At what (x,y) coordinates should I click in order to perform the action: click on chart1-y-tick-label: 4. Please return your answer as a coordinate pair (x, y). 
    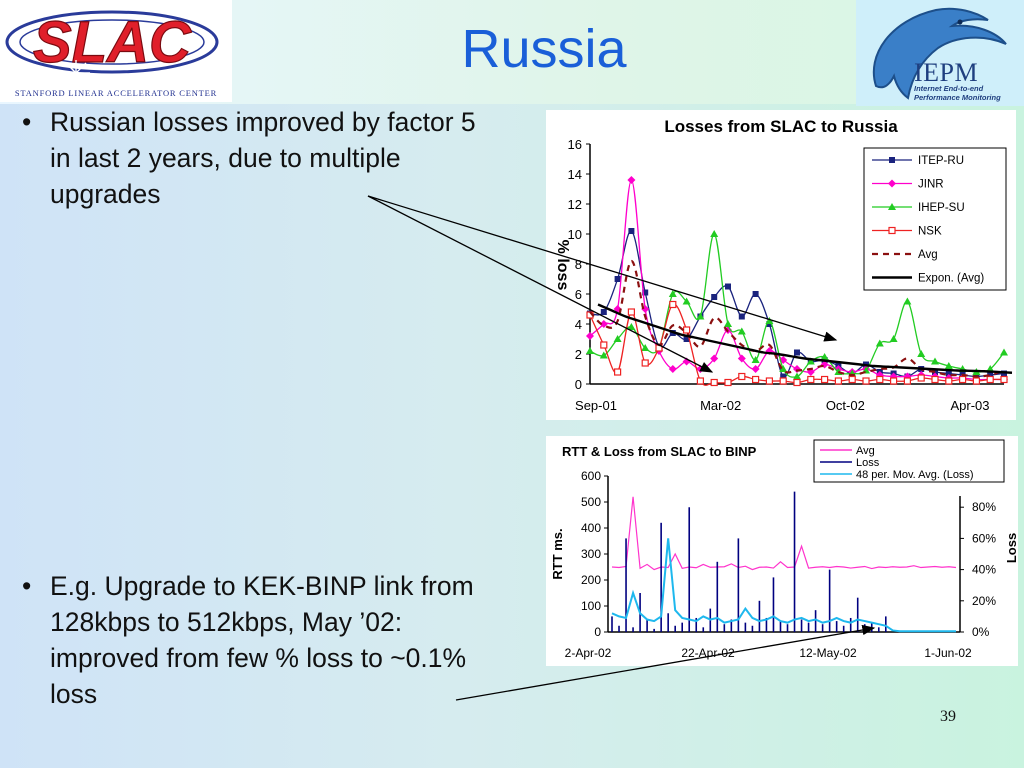
    Looking at the image, I should click on (578, 324).